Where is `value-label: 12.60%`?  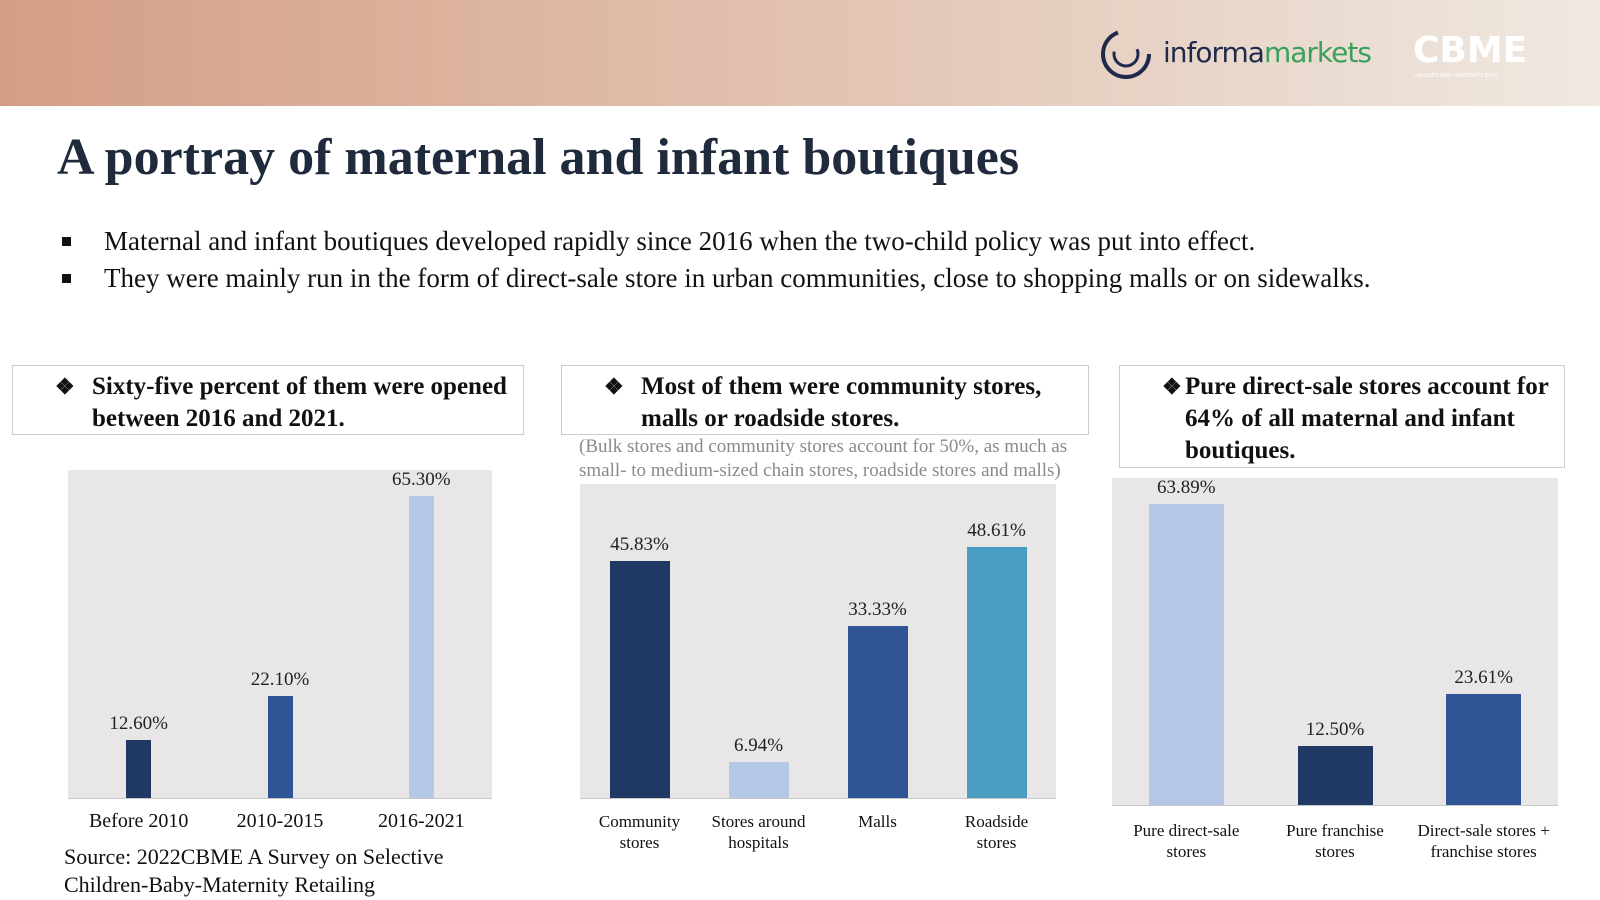
value-label: 12.60% is located at coordinates (138, 723).